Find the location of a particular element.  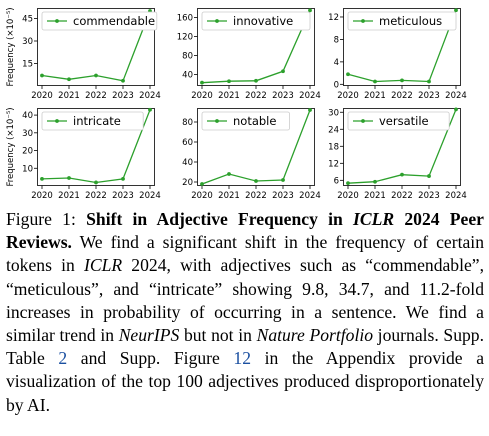

y-tick-label: 45 is located at coordinates (27, 20).